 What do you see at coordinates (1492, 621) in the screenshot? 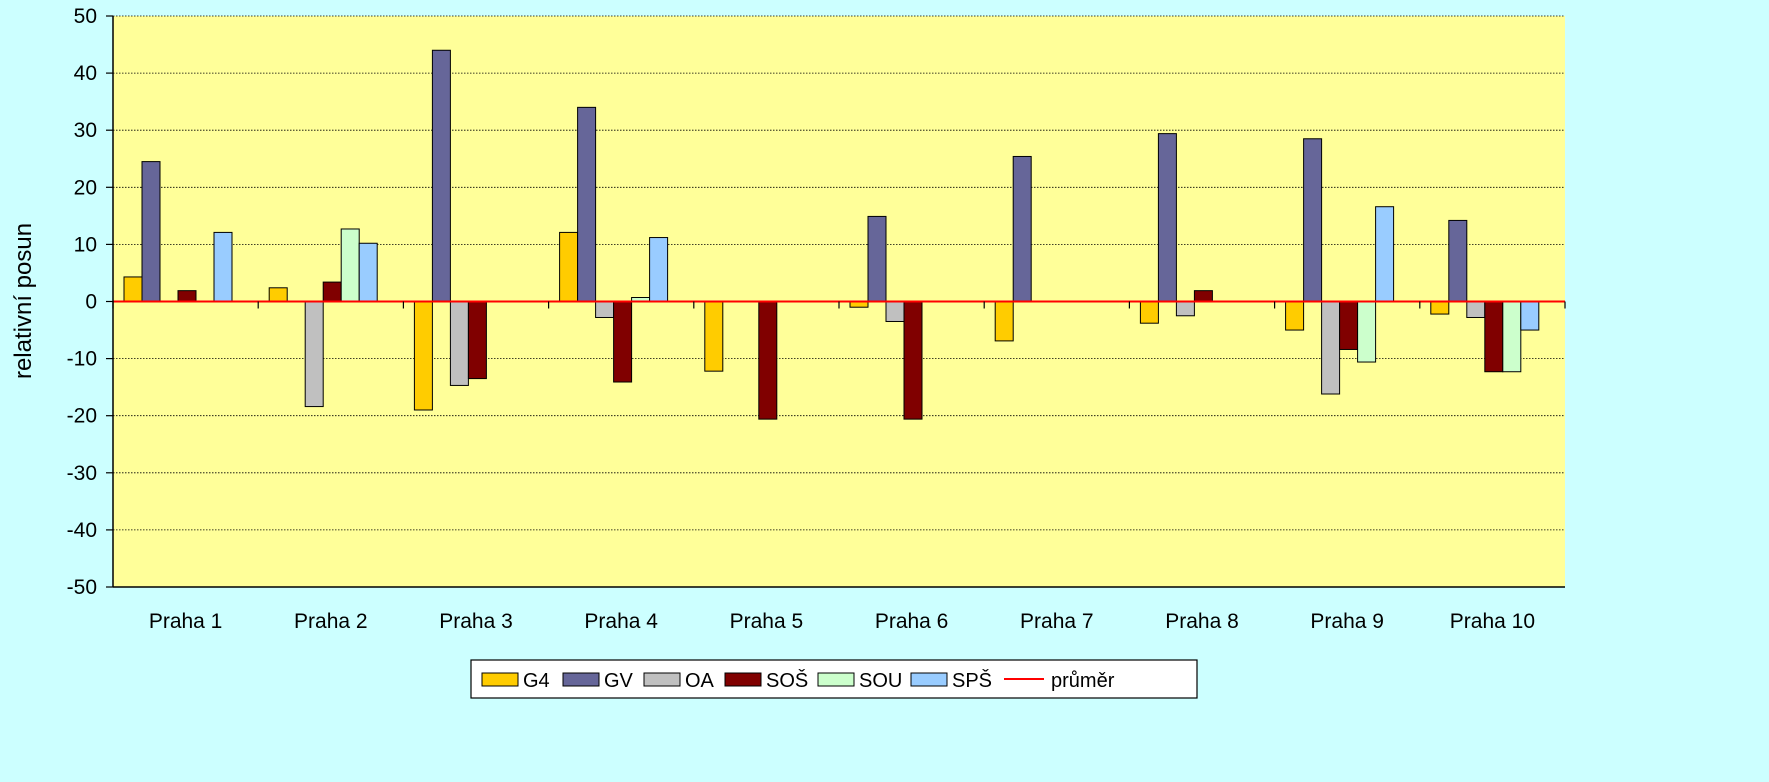
I see `x-tick-label: Praha 10` at bounding box center [1492, 621].